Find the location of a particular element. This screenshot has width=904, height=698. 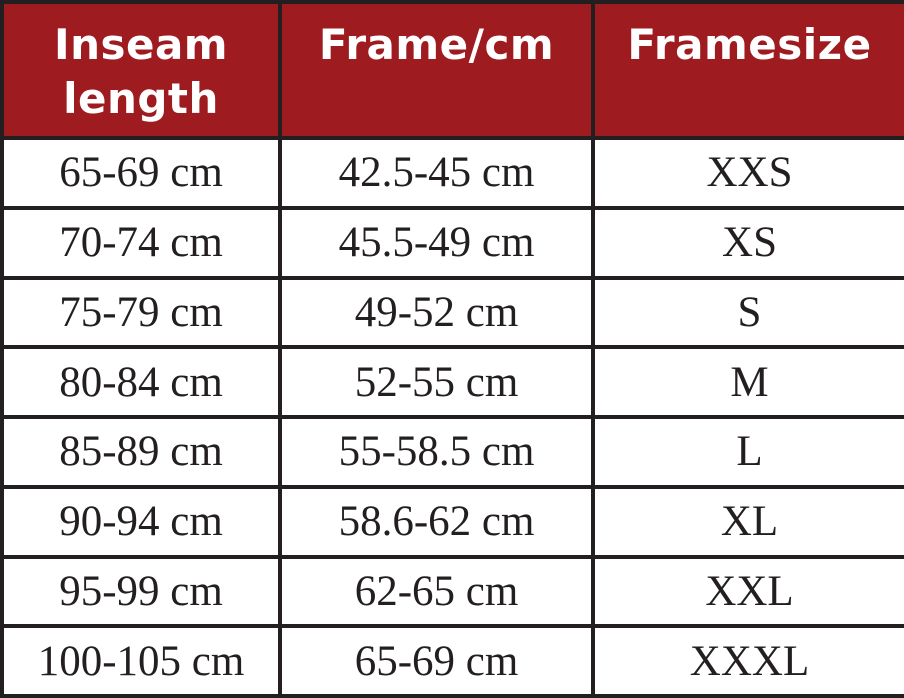

inseam-cell: 70-74 cm is located at coordinates (141, 242).